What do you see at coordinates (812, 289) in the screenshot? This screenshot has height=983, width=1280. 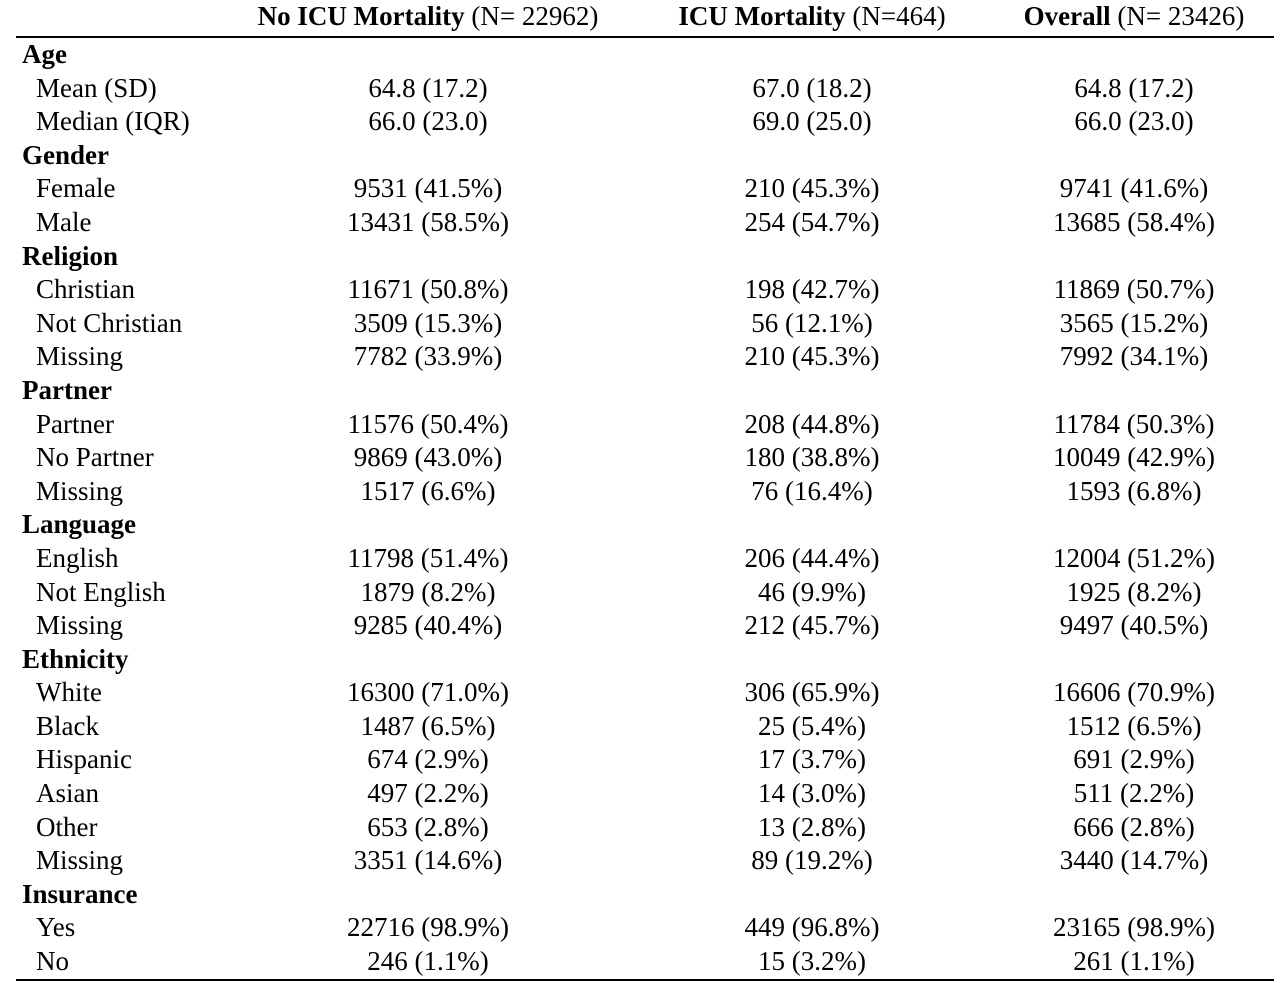 I see `cell-icu-mortality: 198 (42.7%)` at bounding box center [812, 289].